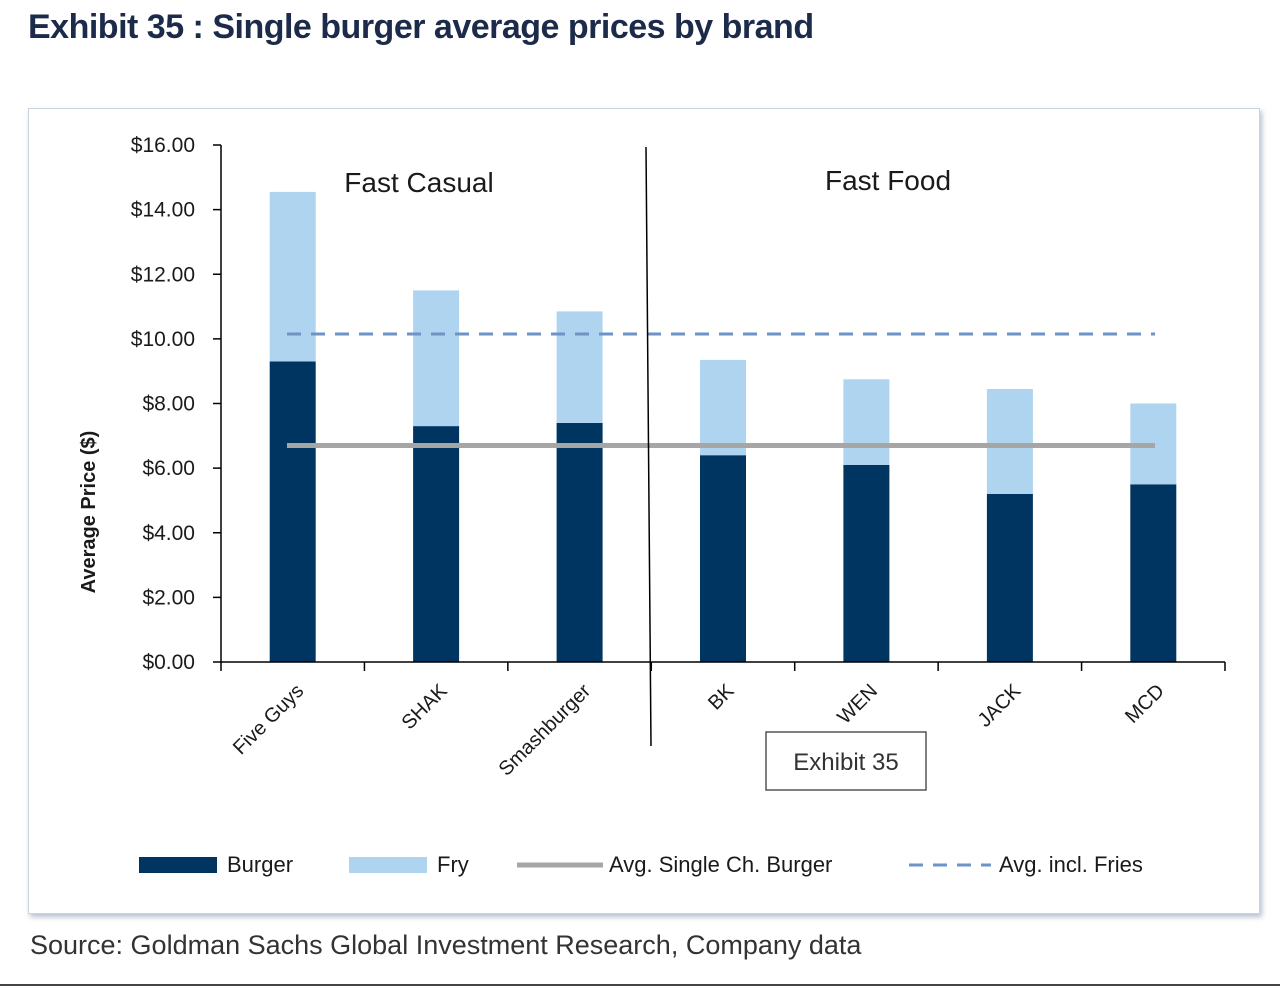 This screenshot has width=1280, height=988. I want to click on y-tick-label: $10.00, so click(163, 339).